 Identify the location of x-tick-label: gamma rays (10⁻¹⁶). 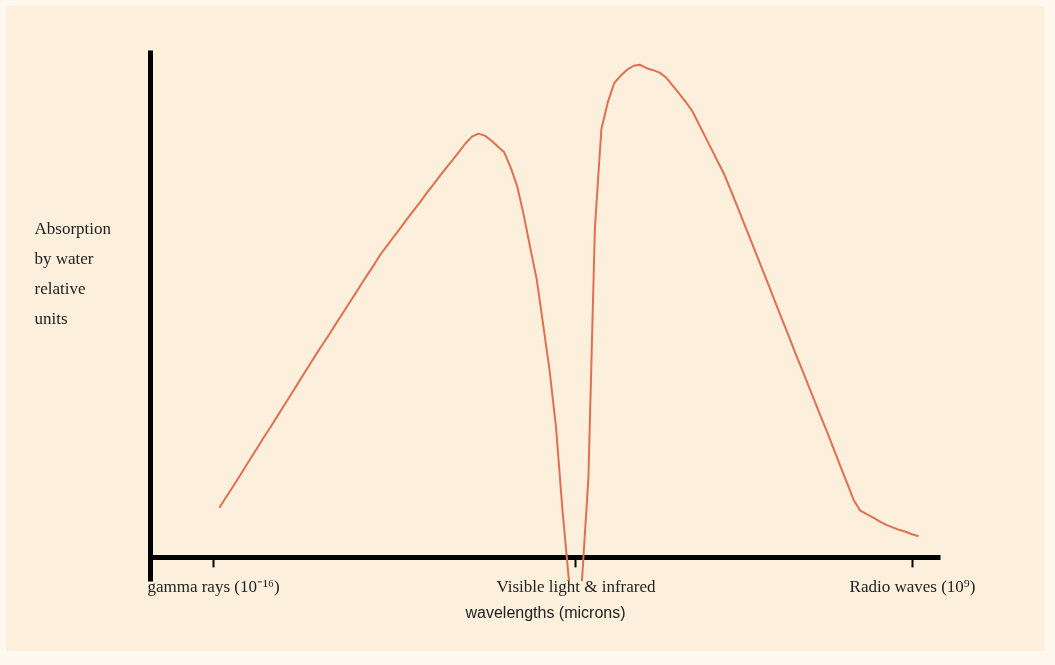
(213, 587).